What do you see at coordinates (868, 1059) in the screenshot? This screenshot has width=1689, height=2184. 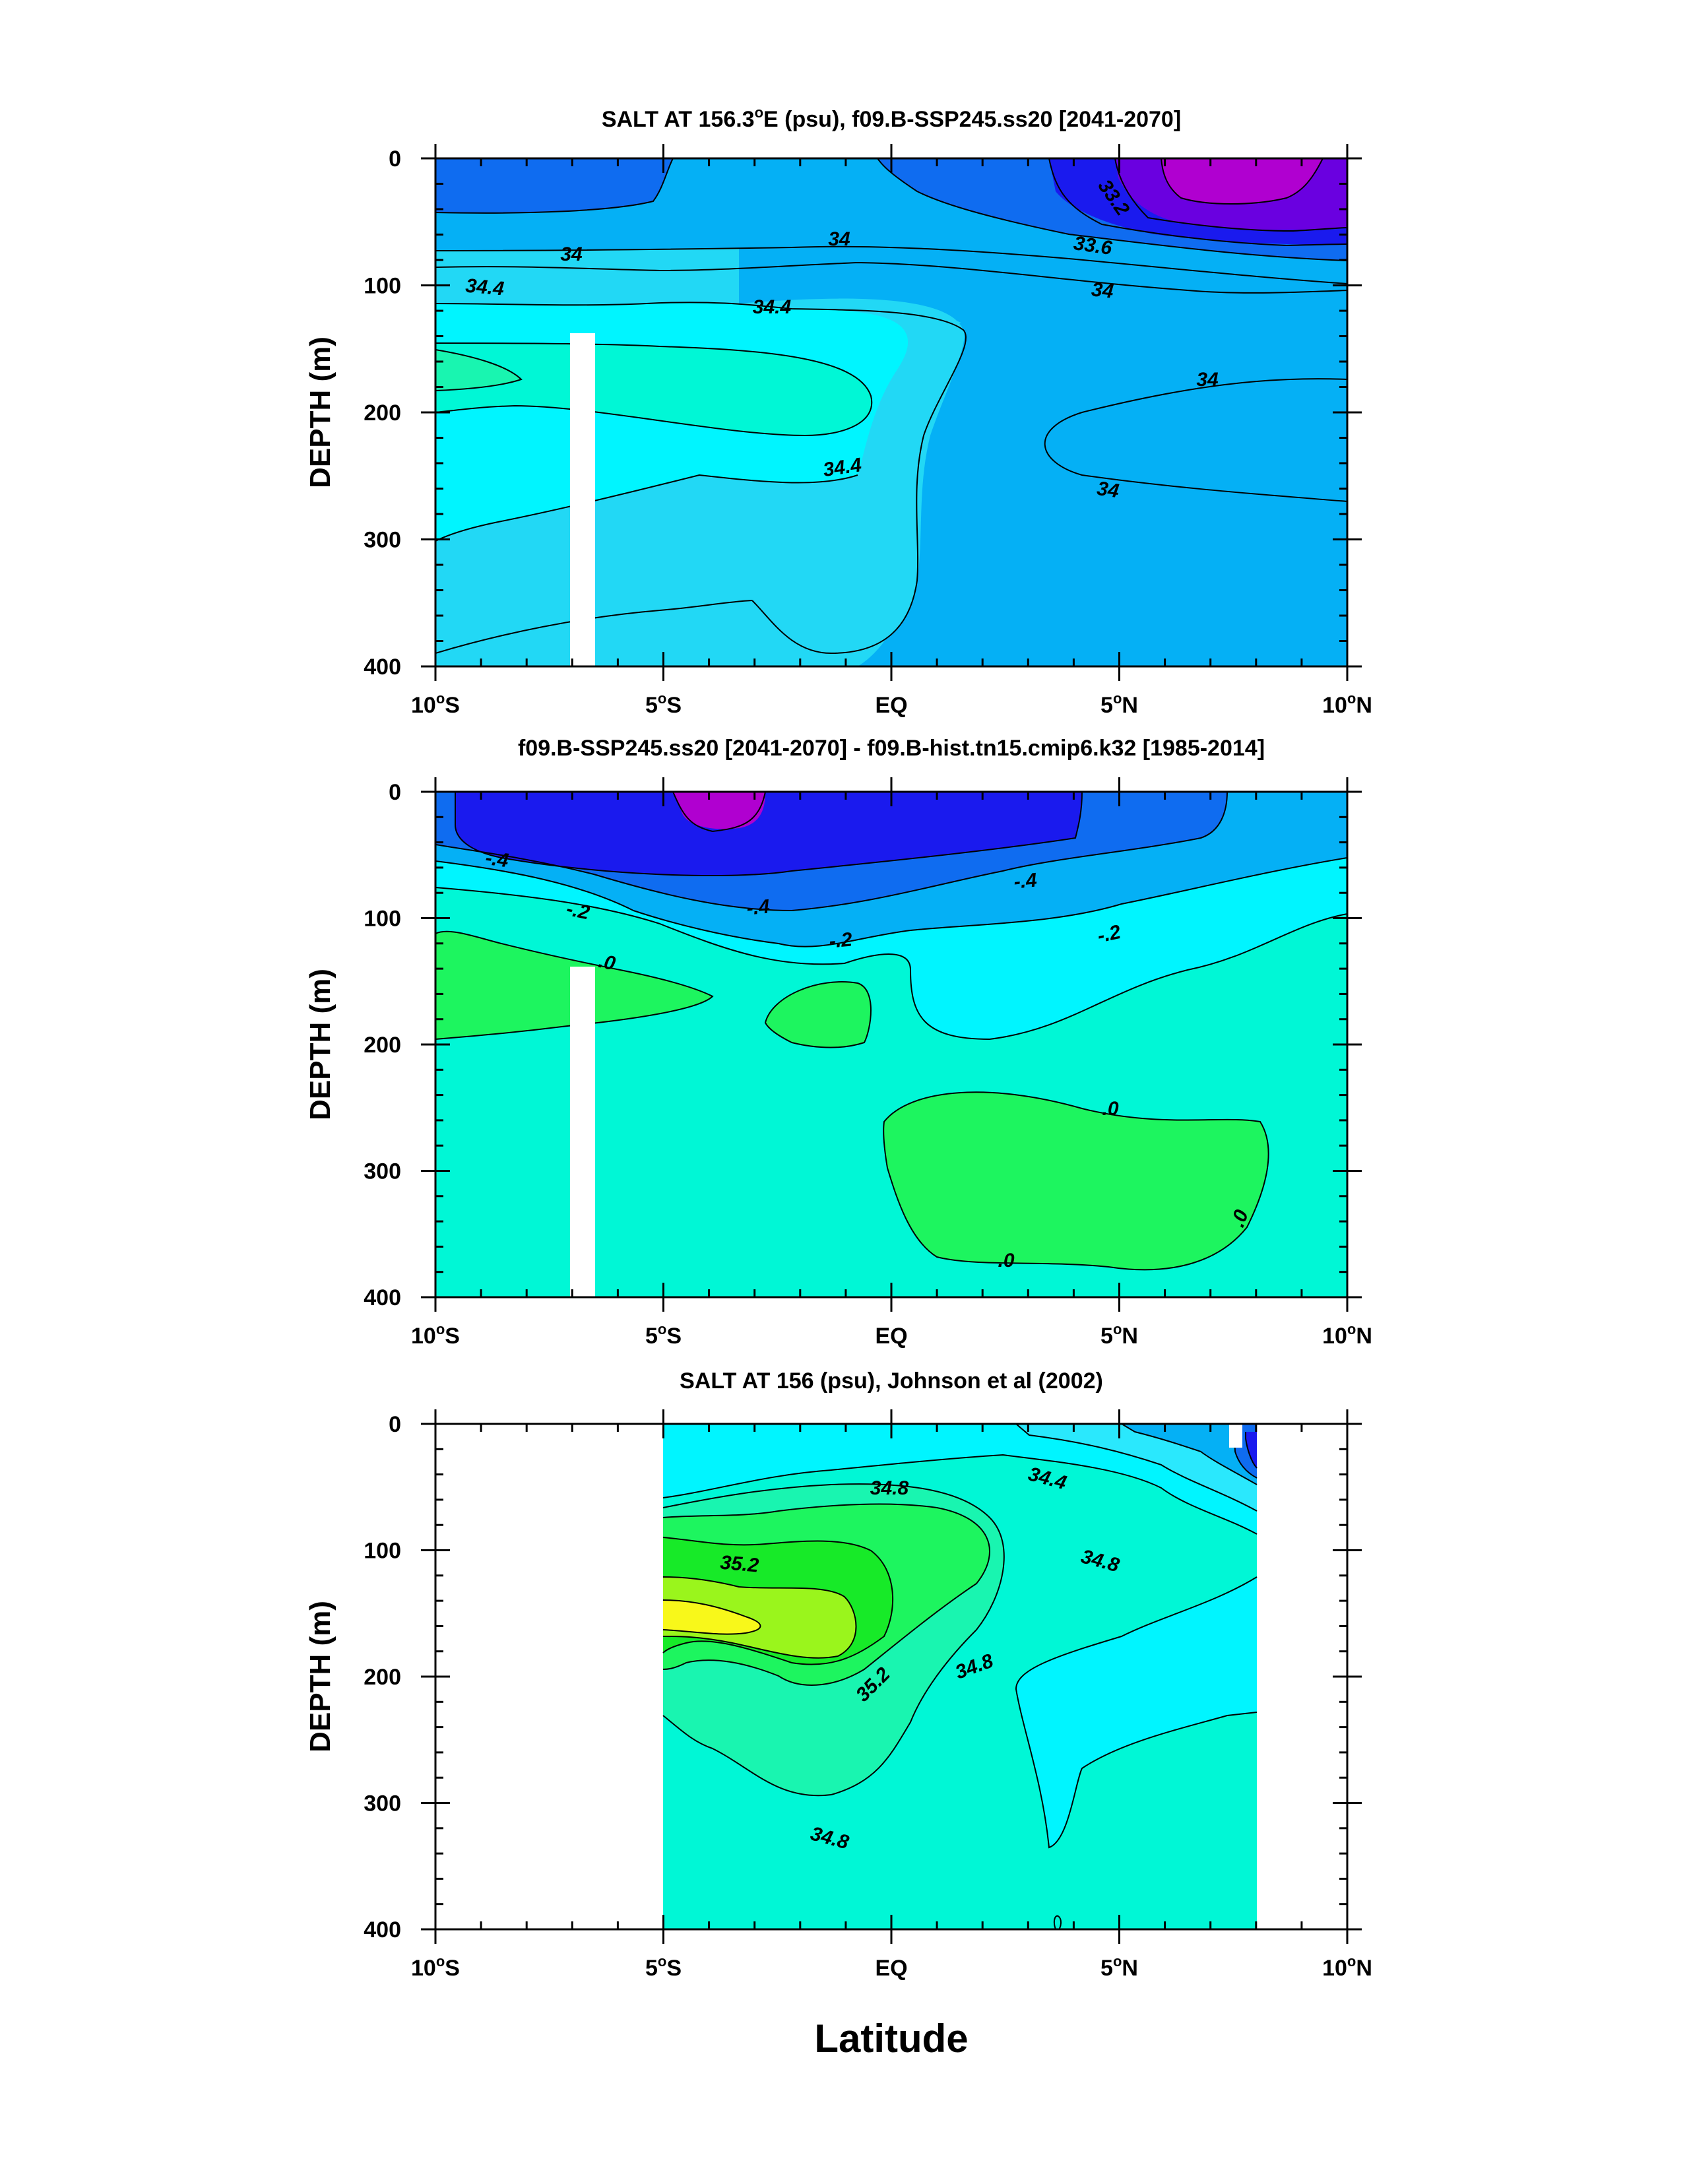 I see `panel-2-contour-label-group: -.4 -.4 -.4 -.2 -.2 -.2 .0 .0 .0 .0` at bounding box center [868, 1059].